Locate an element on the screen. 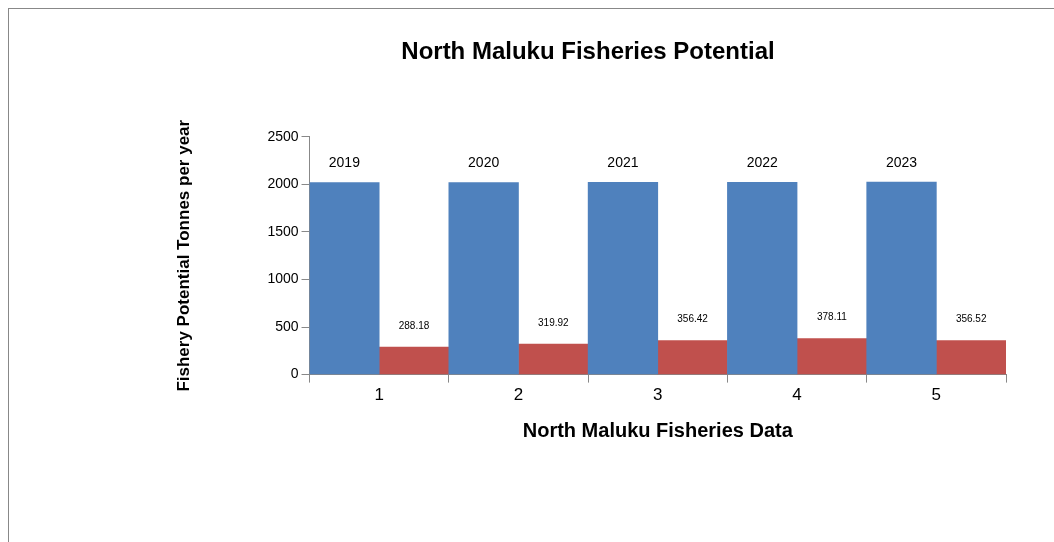  data-label: 356.42 is located at coordinates (693, 319).